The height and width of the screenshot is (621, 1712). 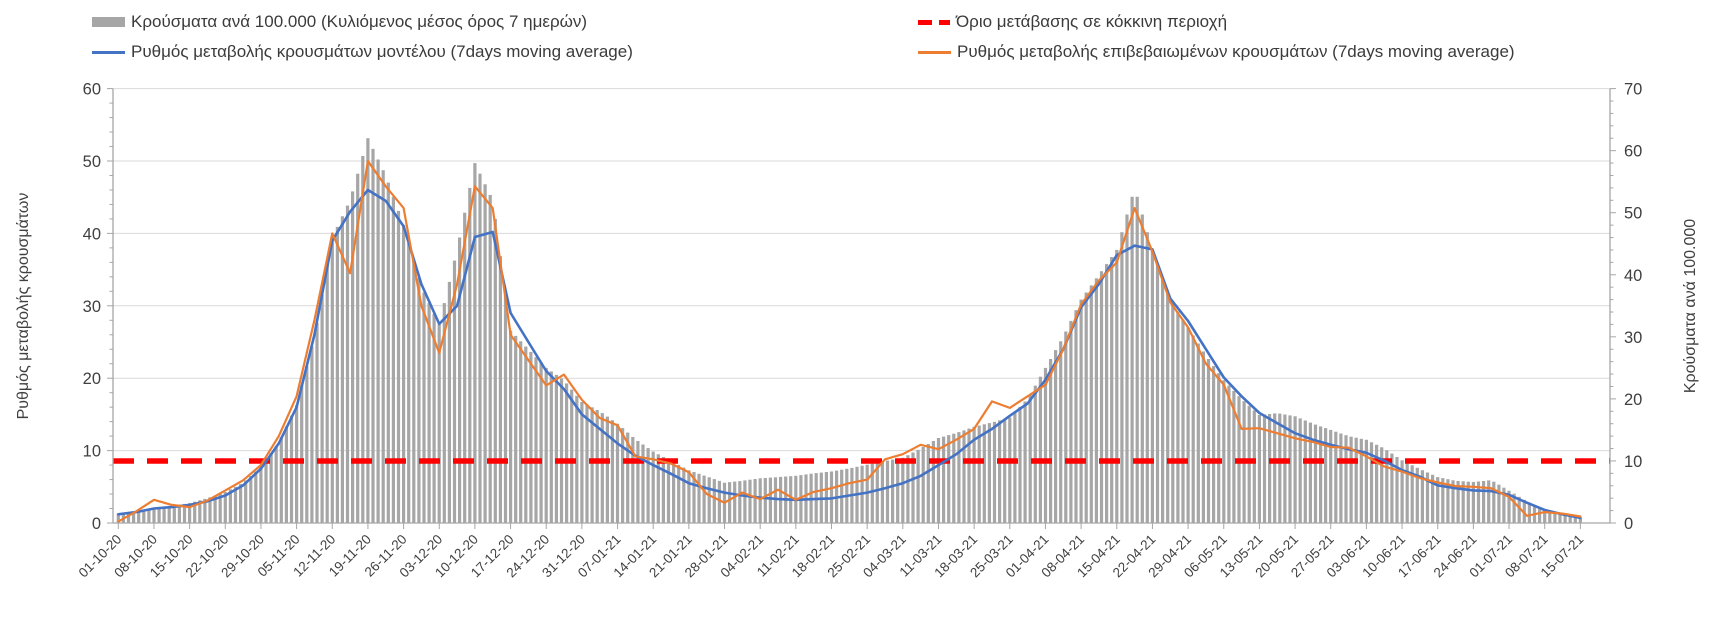 I want to click on x-axis-ticks, so click(x=849, y=526).